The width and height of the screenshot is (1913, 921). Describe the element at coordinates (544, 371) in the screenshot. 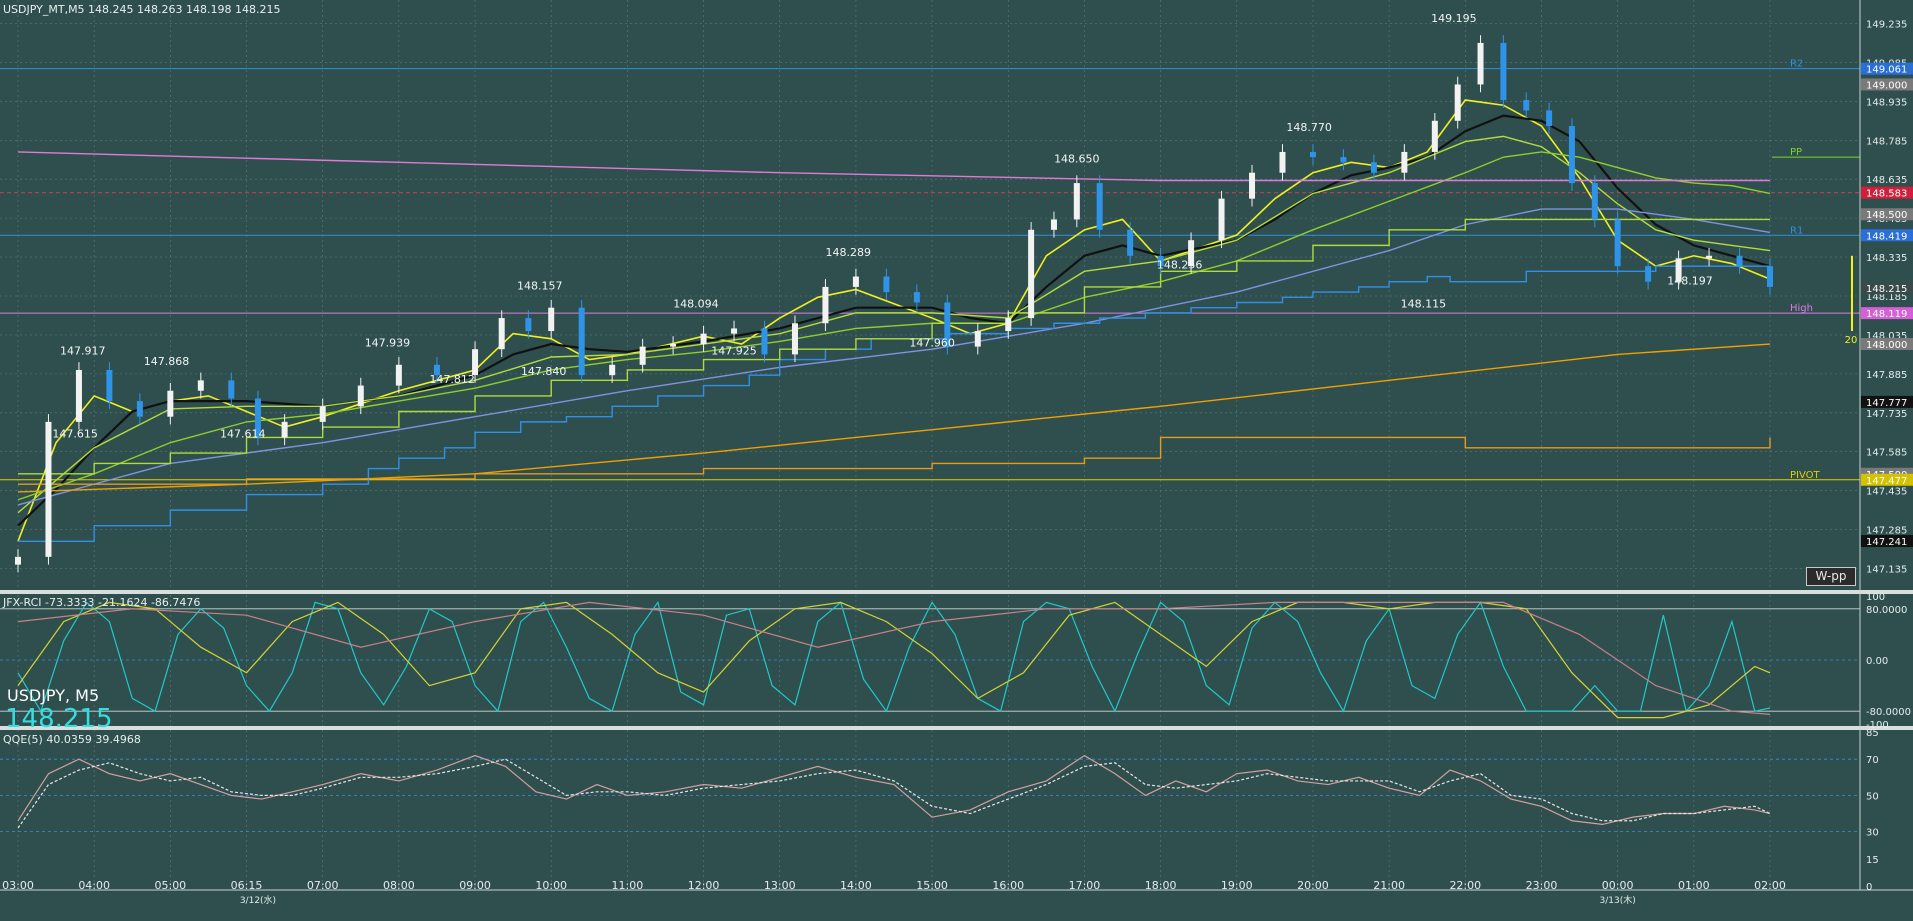

I see `price-annotation: 147.840` at that location.